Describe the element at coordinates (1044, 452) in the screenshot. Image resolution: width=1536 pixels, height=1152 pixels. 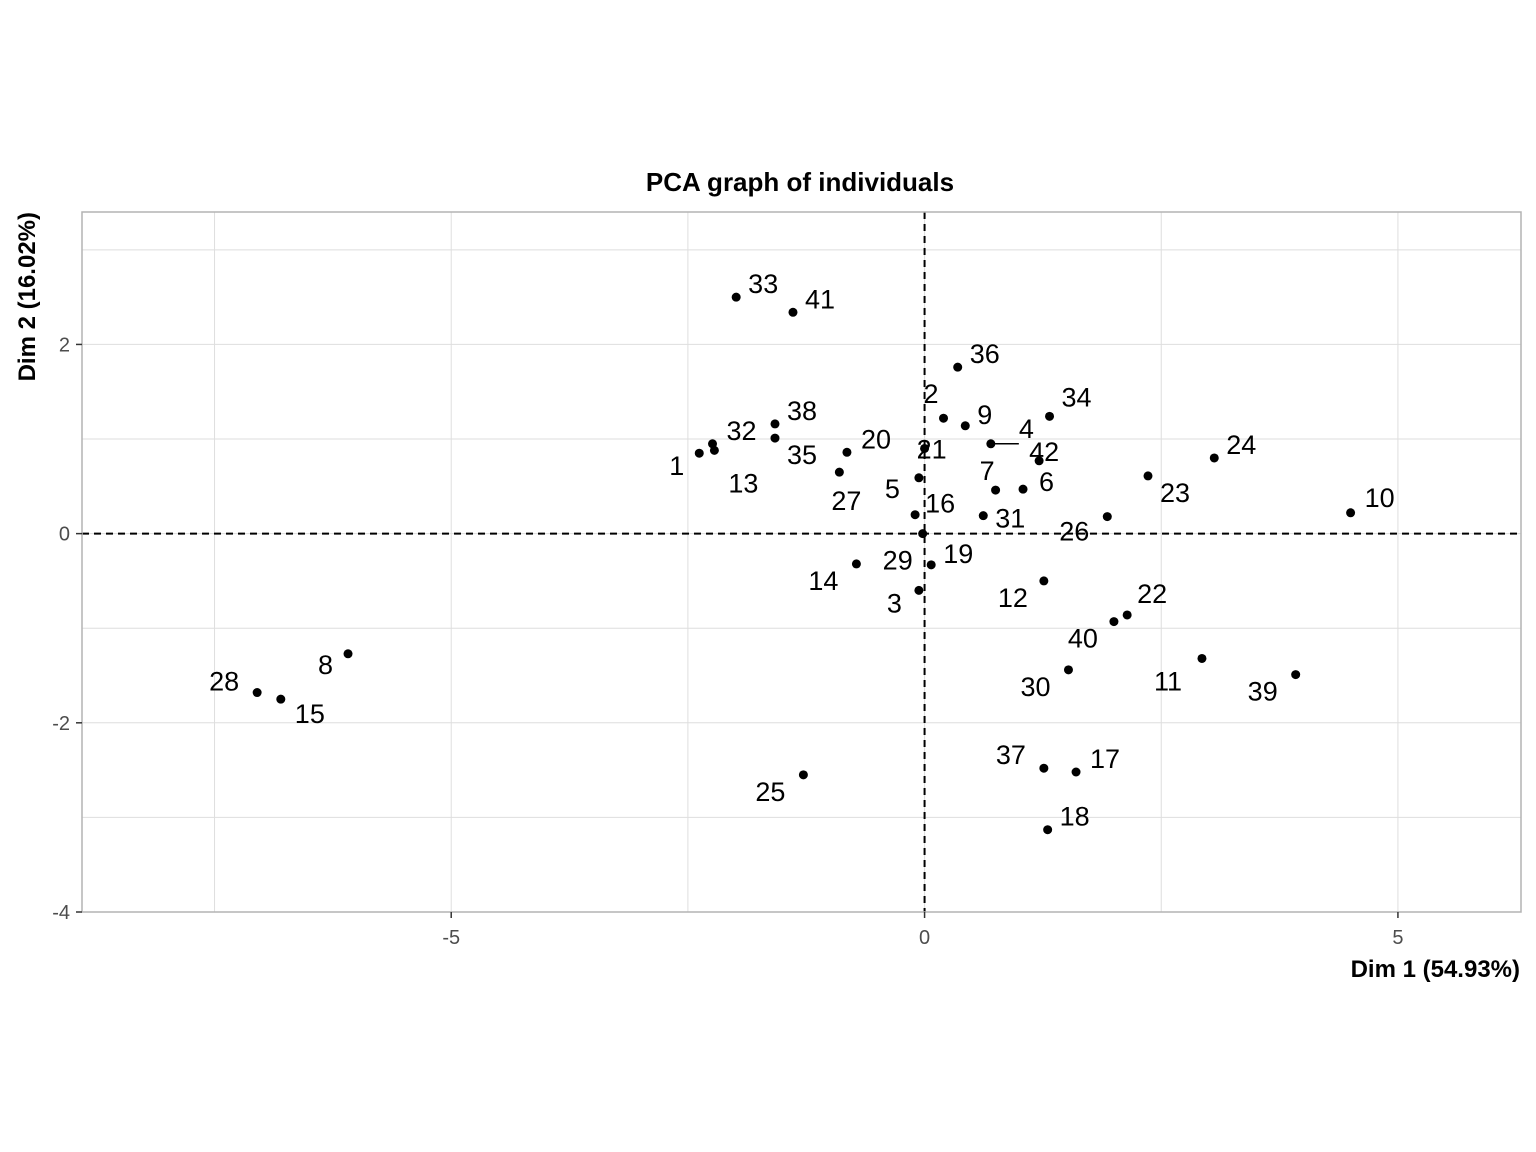
I see `point-label-42: 42` at that location.